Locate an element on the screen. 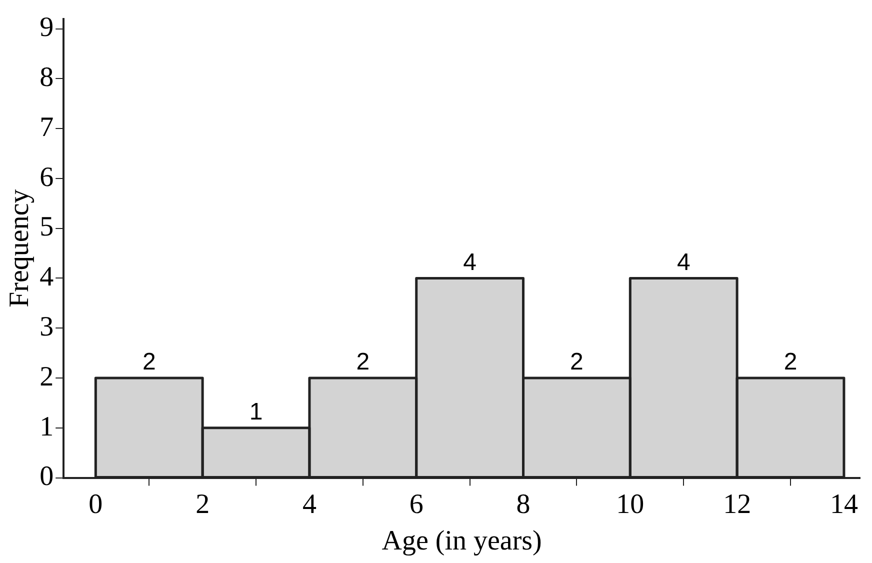 This screenshot has height=563, width=872. x-tick-label: 10 is located at coordinates (630, 504).